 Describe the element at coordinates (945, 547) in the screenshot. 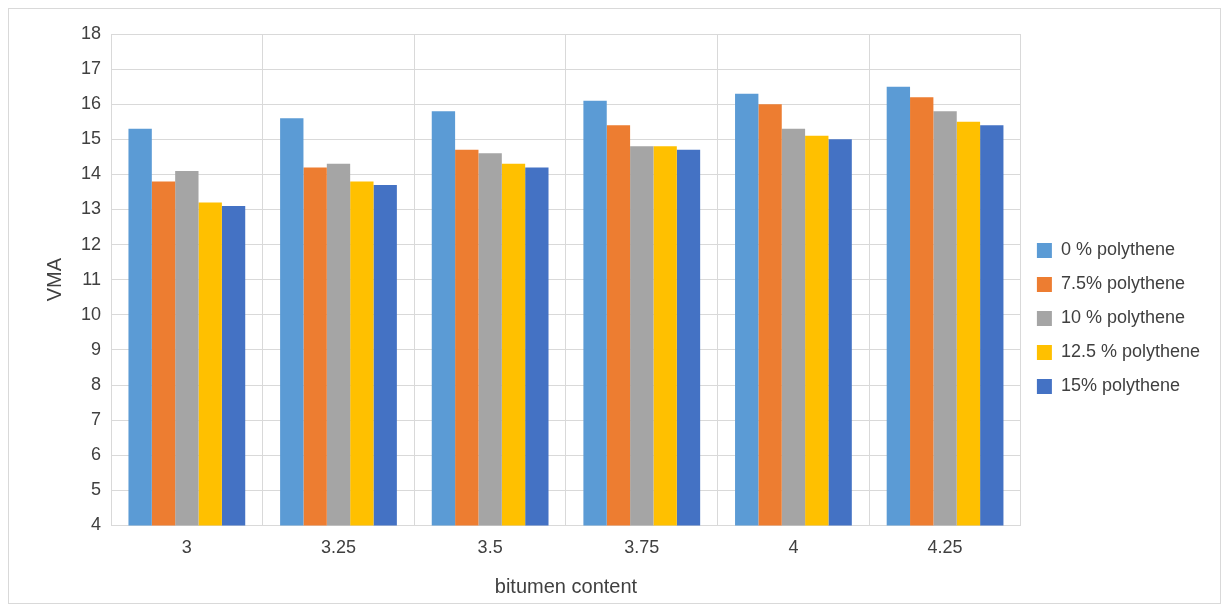

I see `x-tick-label: 4.25` at that location.